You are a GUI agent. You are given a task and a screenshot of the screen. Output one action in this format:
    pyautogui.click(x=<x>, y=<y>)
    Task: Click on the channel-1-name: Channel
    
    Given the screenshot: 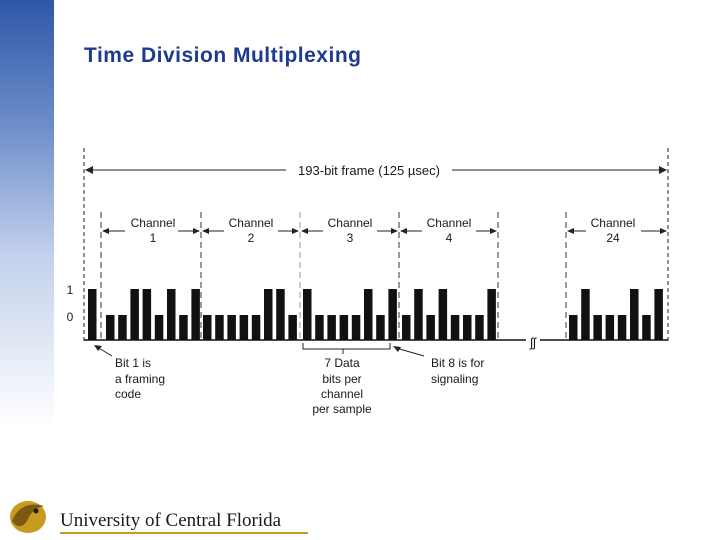 What is the action you would take?
    pyautogui.click(x=153, y=223)
    